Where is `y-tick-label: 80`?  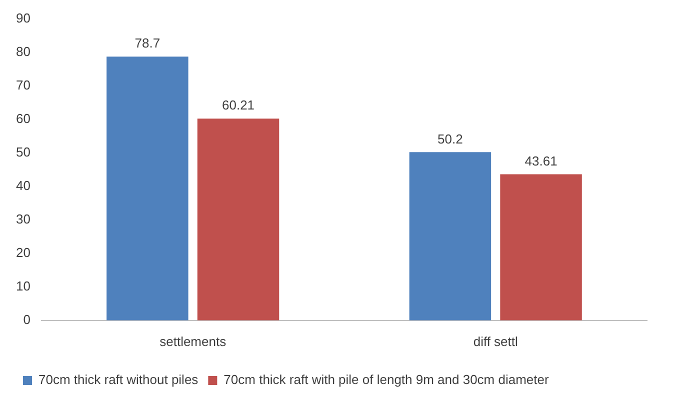 y-tick-label: 80 is located at coordinates (23, 51).